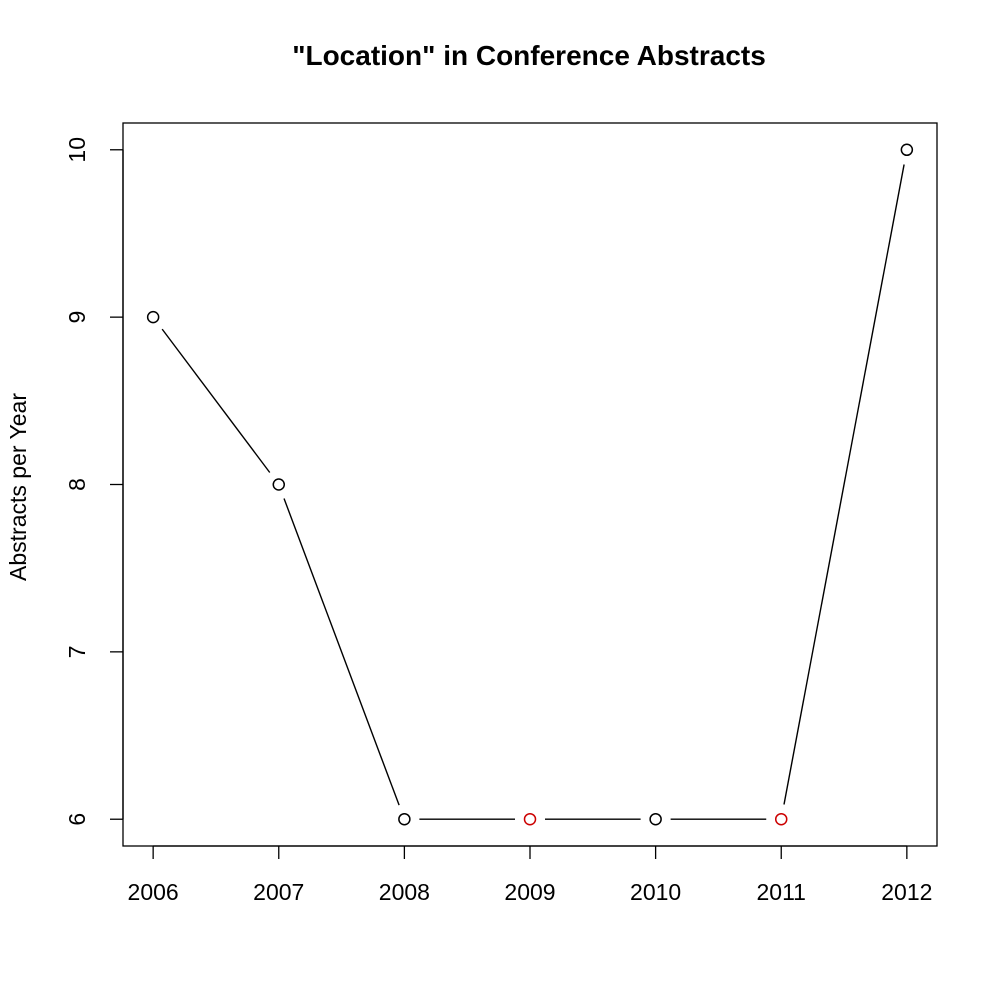 The image size is (1000, 1000). I want to click on x-tick-label: 2012, so click(906, 892).